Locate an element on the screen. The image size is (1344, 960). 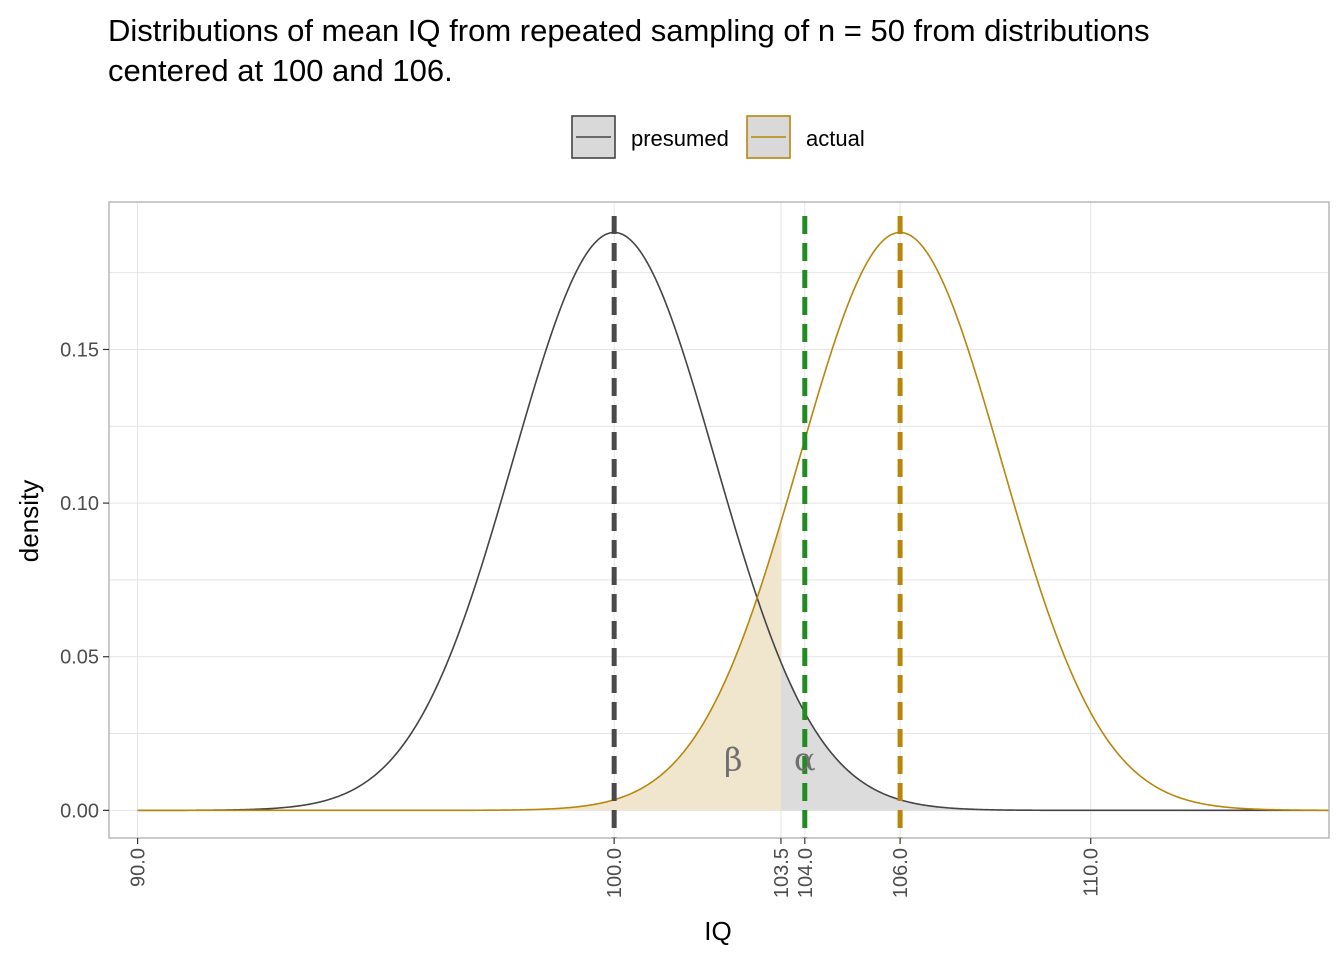
legend-label-presumed: presumed is located at coordinates (680, 138).